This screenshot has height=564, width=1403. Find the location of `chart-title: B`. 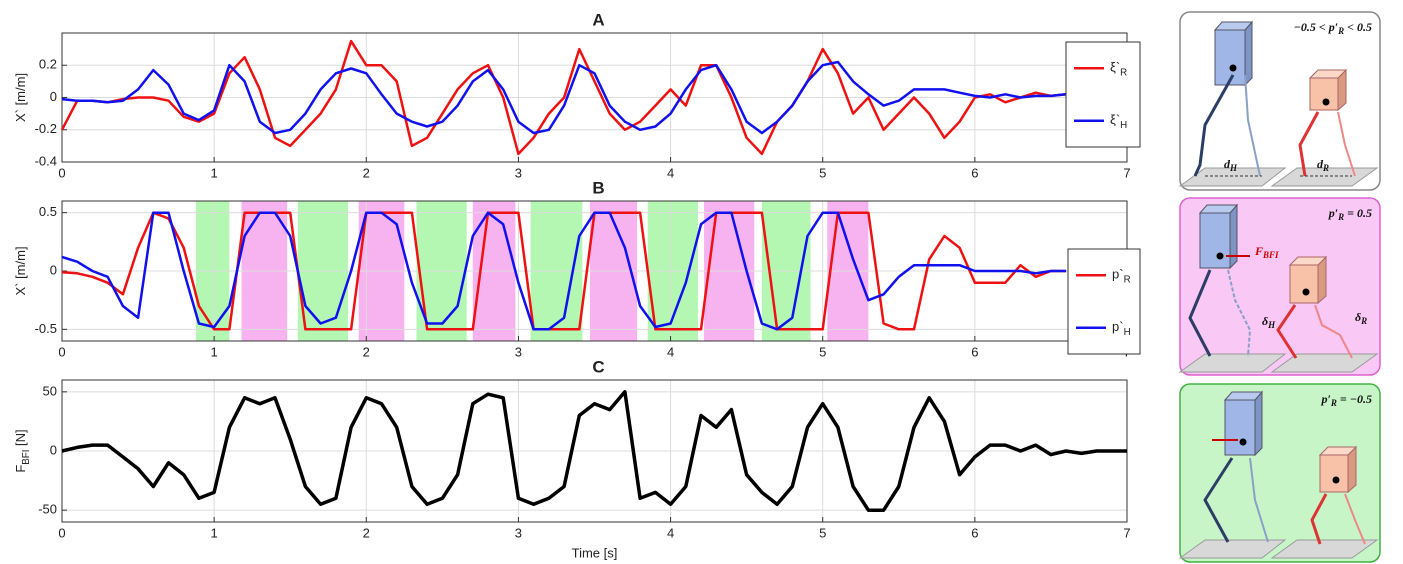

chart-title: B is located at coordinates (598, 187).